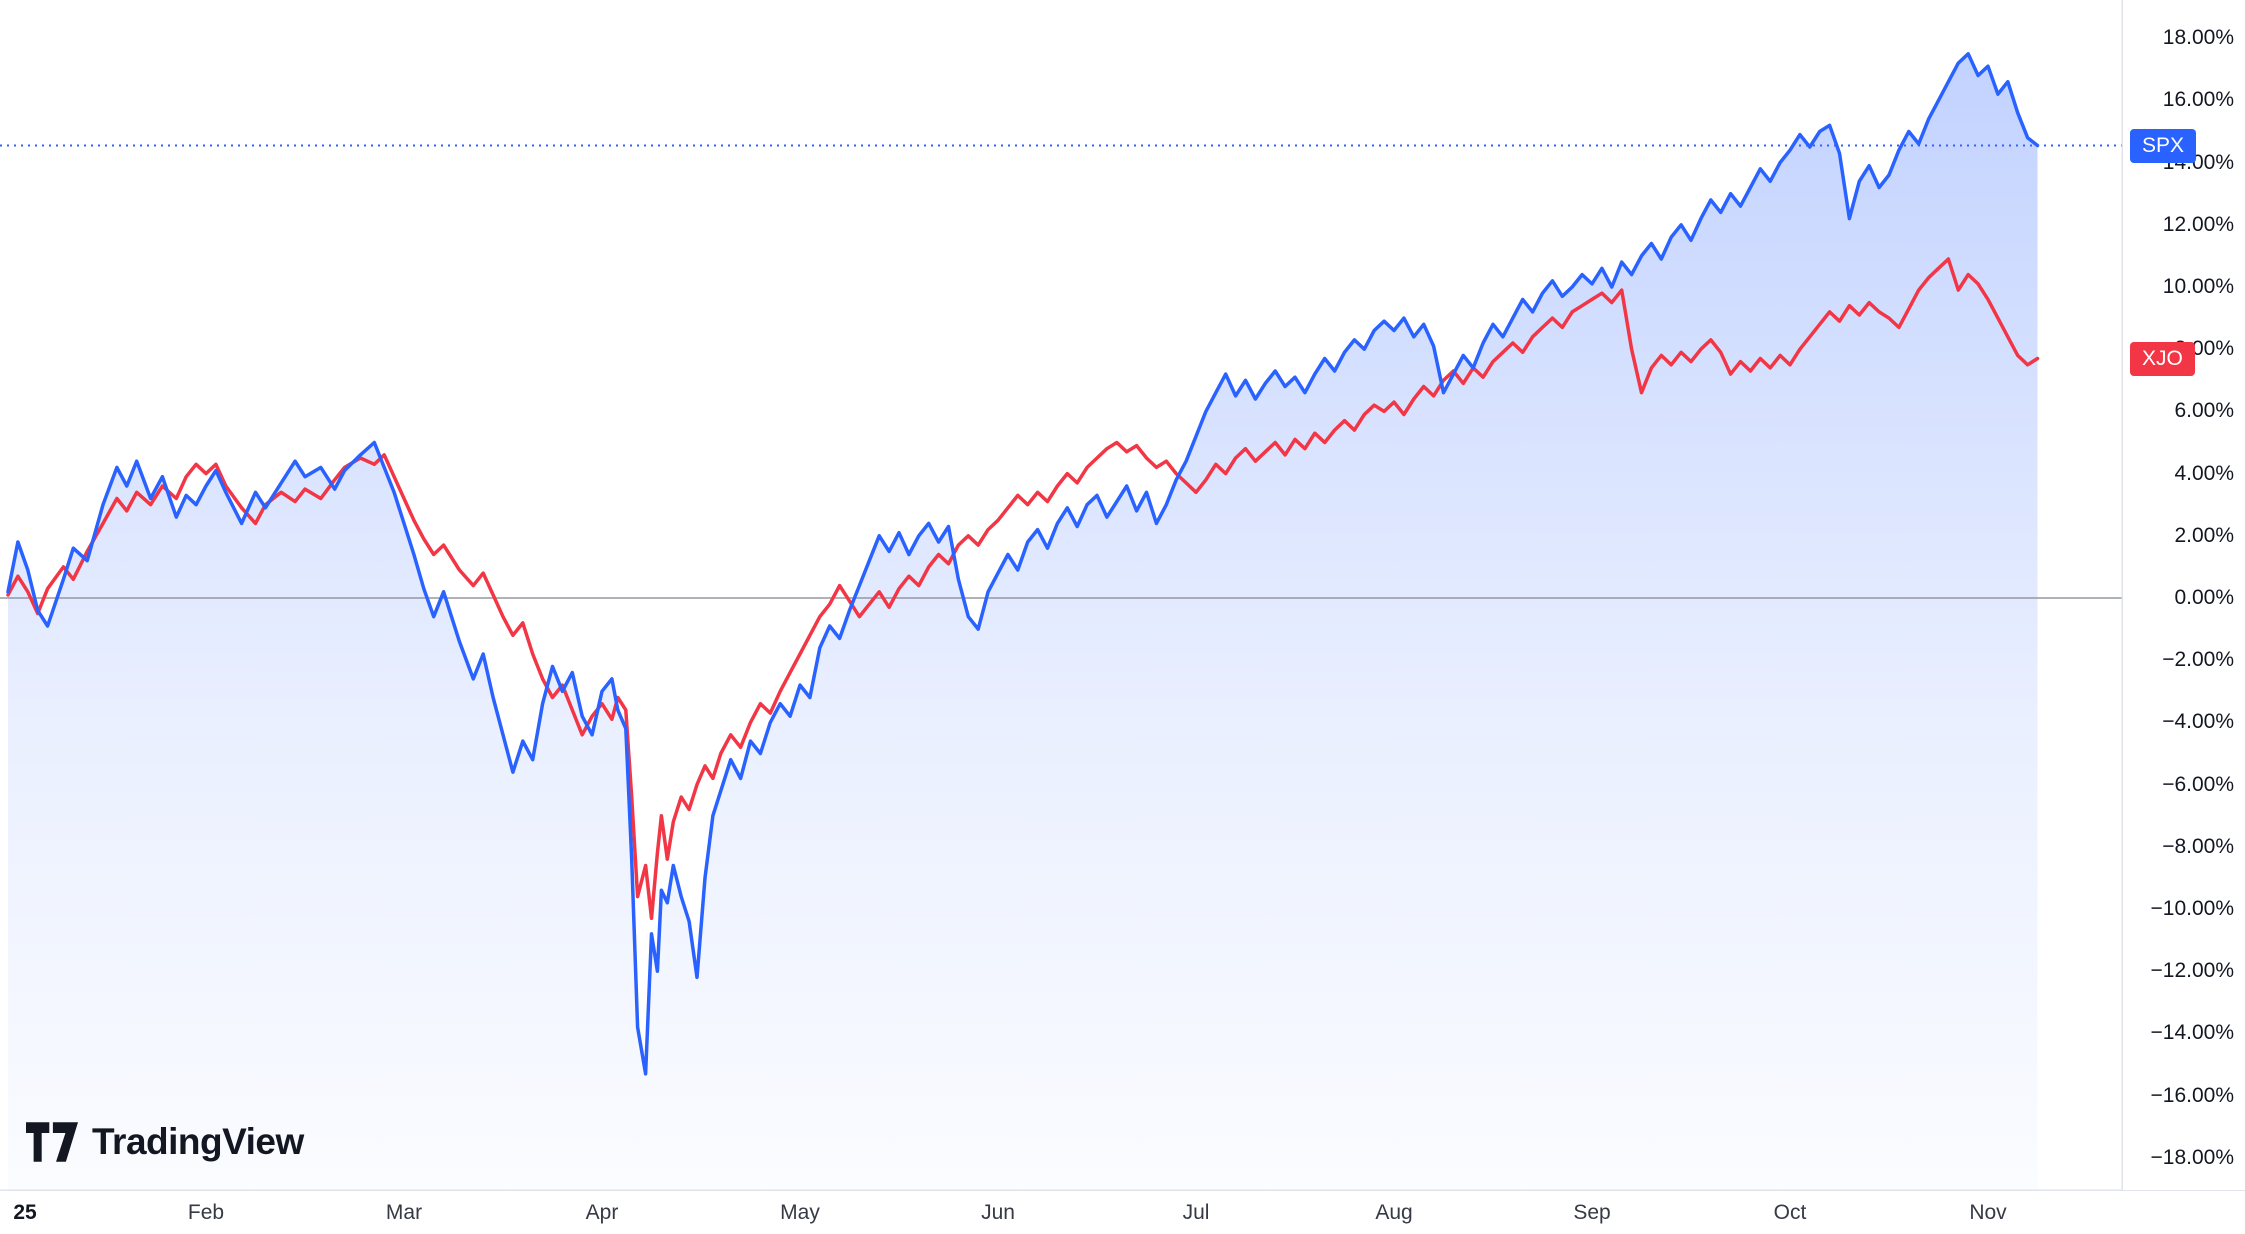 The height and width of the screenshot is (1234, 2245). What do you see at coordinates (1394, 1212) in the screenshot?
I see `time-axis-label: Aug` at bounding box center [1394, 1212].